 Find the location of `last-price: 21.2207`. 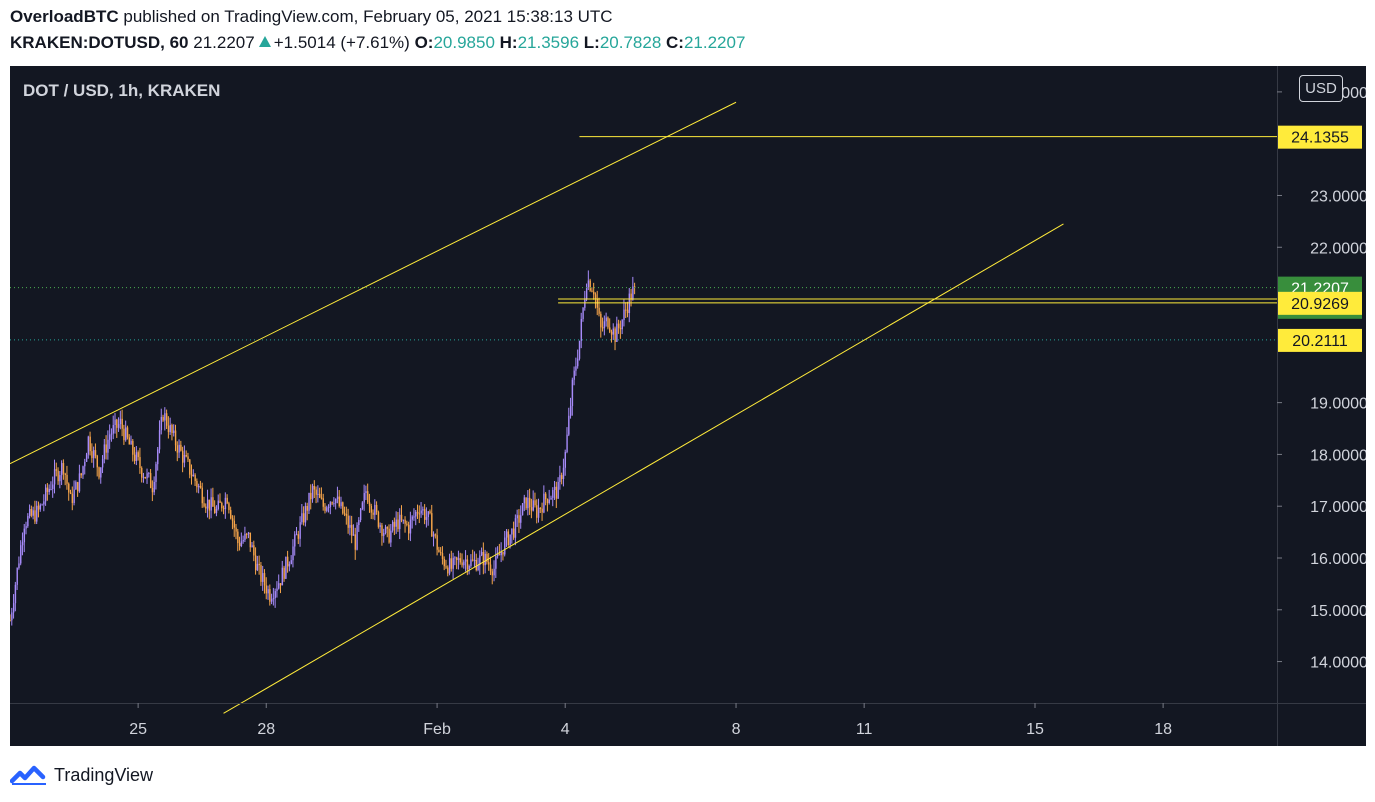

last-price: 21.2207 is located at coordinates (224, 42).